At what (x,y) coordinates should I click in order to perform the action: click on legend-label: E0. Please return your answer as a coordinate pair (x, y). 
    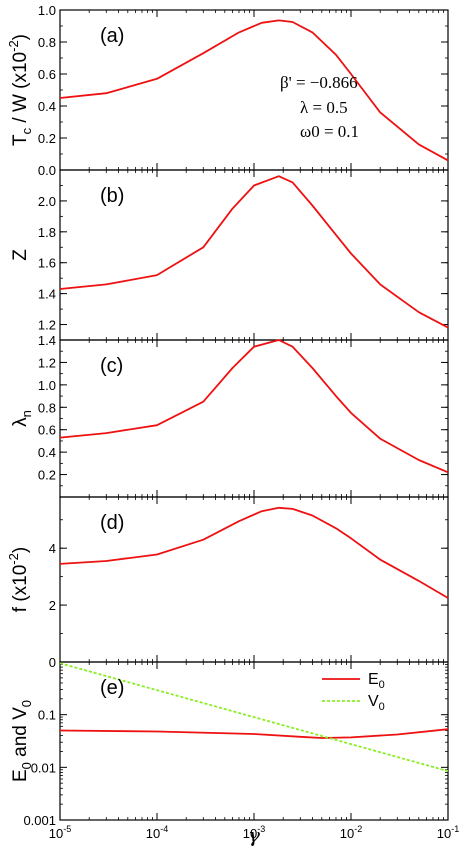
    Looking at the image, I should click on (376, 681).